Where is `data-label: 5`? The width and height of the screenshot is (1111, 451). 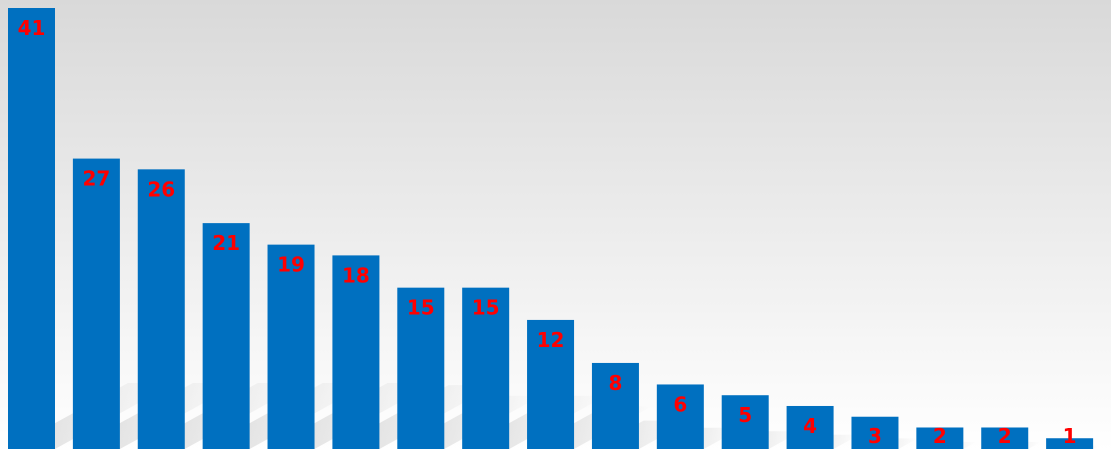 data-label: 5 is located at coordinates (745, 415).